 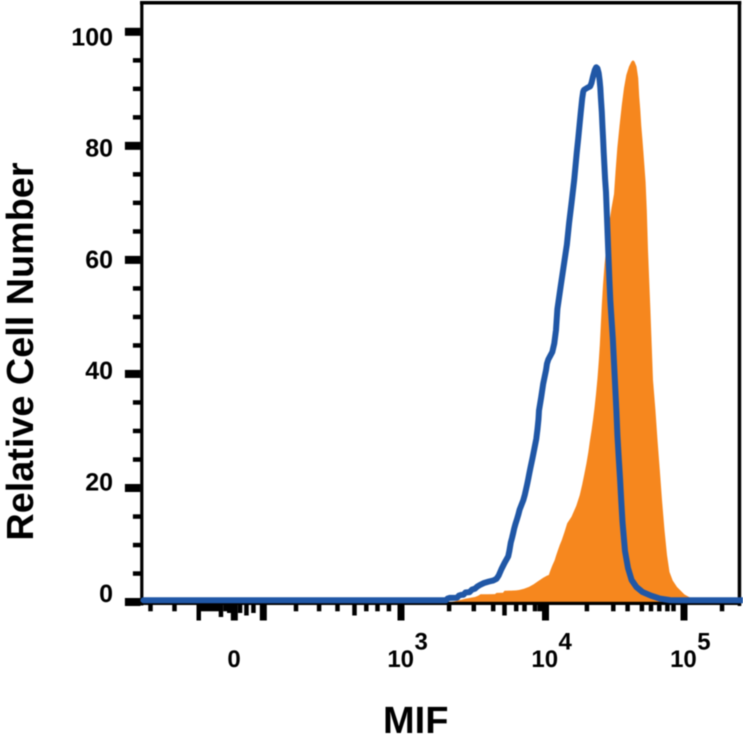 I want to click on svg-text: 80, so click(x=99, y=149).